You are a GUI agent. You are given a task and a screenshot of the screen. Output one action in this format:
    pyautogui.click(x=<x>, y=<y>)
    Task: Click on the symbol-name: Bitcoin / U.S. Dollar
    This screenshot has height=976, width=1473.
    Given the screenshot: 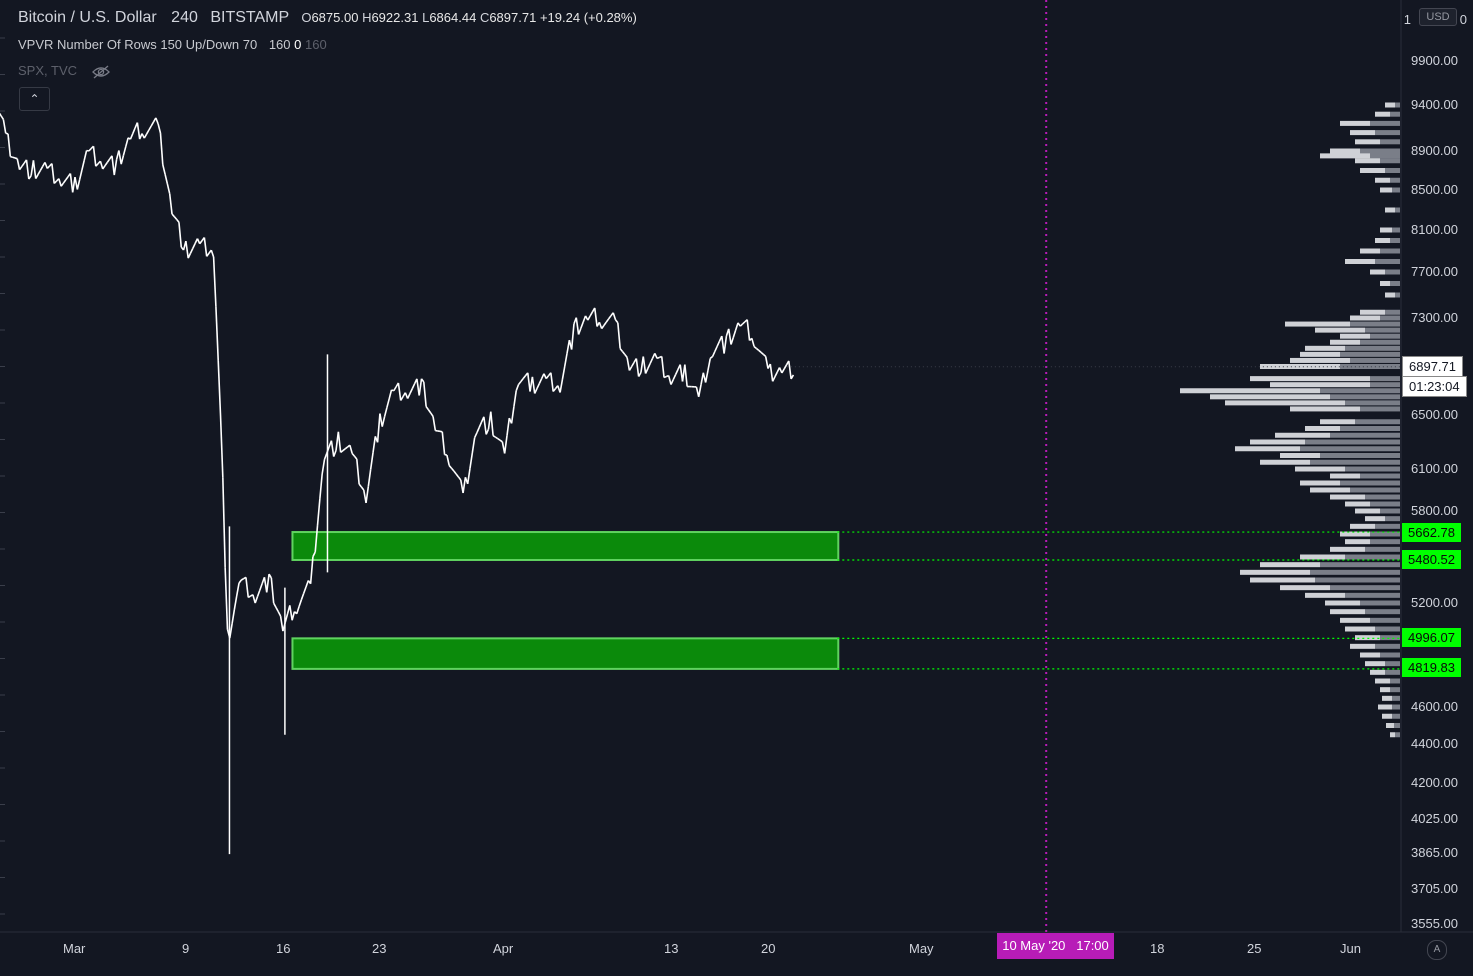 What is the action you would take?
    pyautogui.click(x=87, y=17)
    